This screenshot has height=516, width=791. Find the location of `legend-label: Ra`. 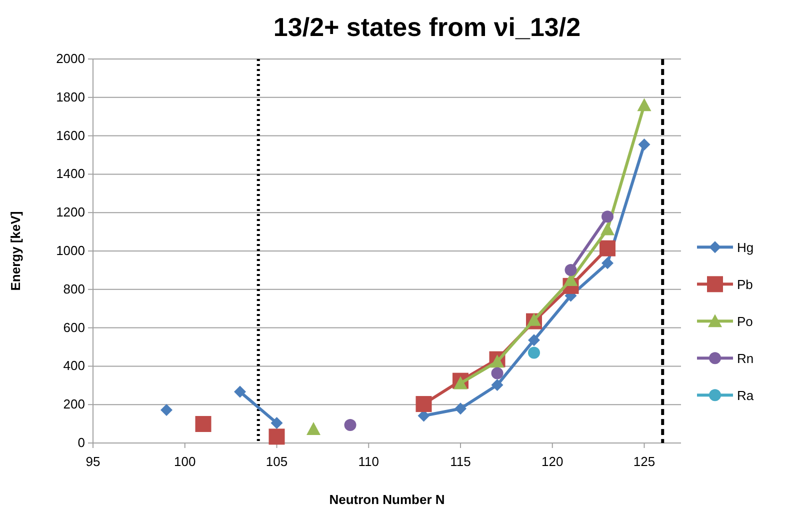

legend-label: Ra is located at coordinates (745, 396).